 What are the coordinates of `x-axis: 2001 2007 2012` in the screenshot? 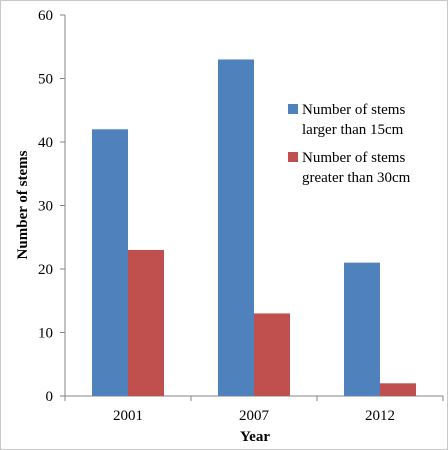 It's located at (254, 409).